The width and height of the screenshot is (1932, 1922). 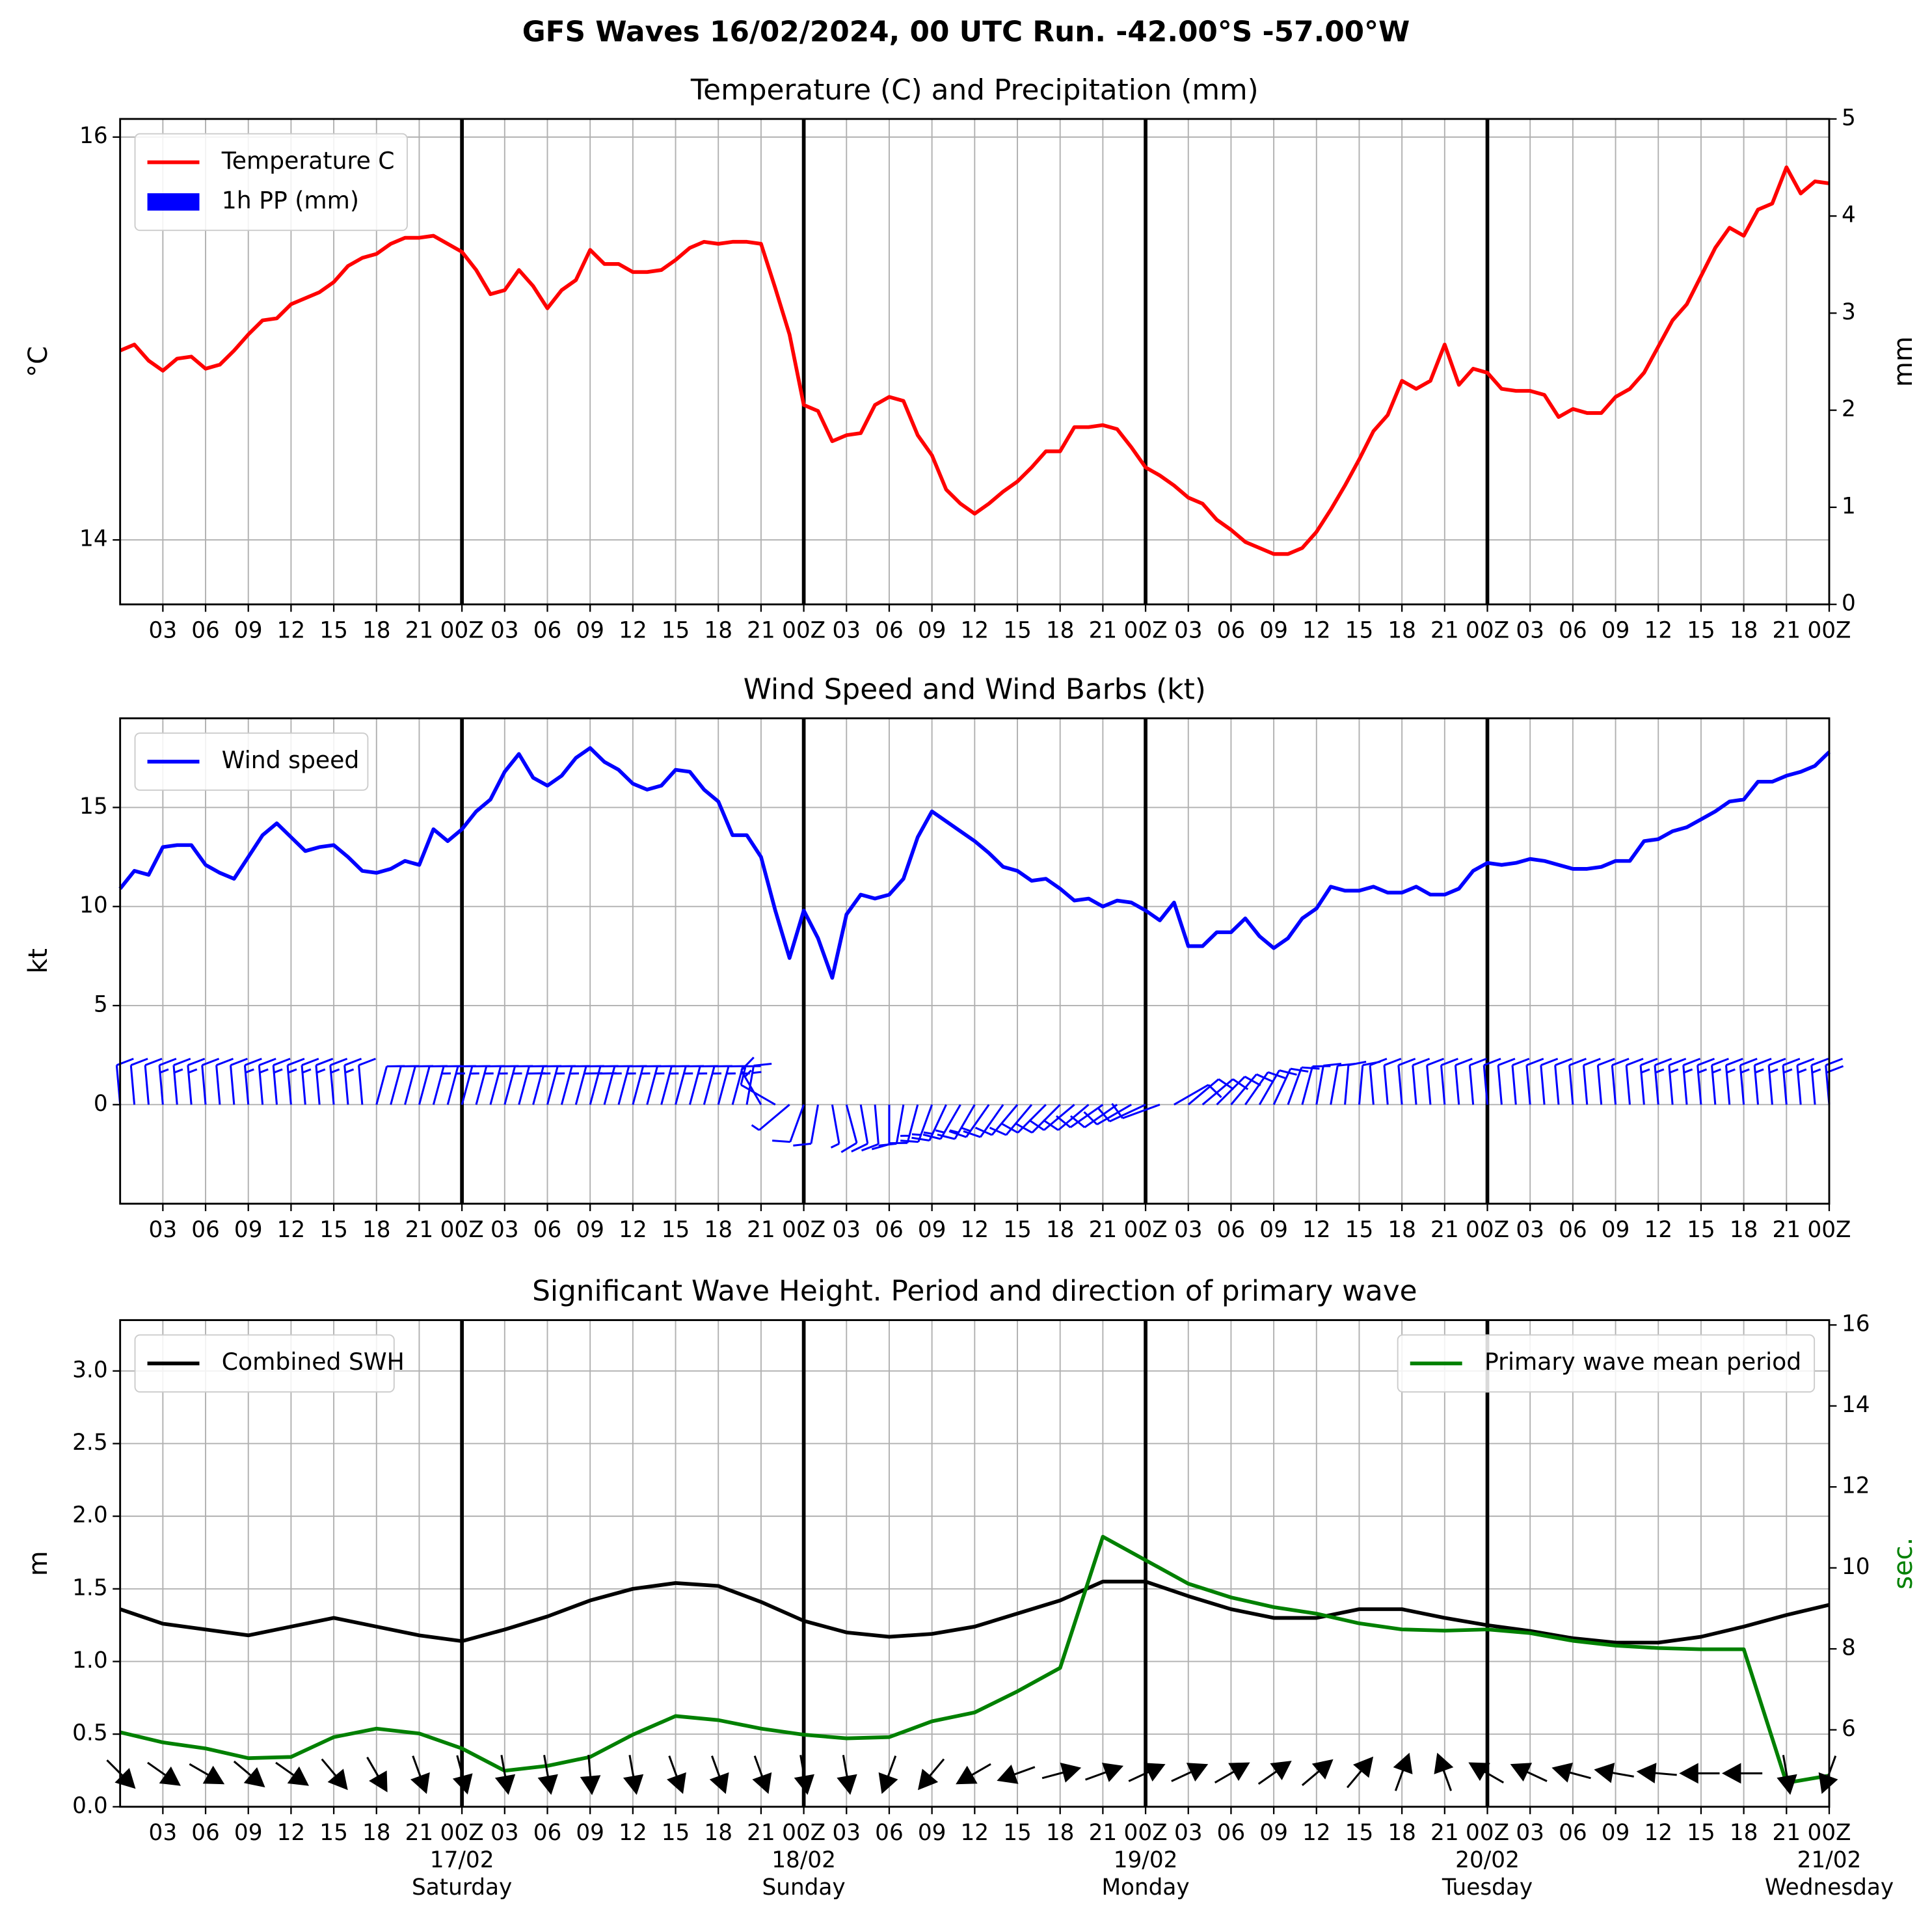 I want to click on y-tick-label: 1.5, so click(x=89, y=1588).